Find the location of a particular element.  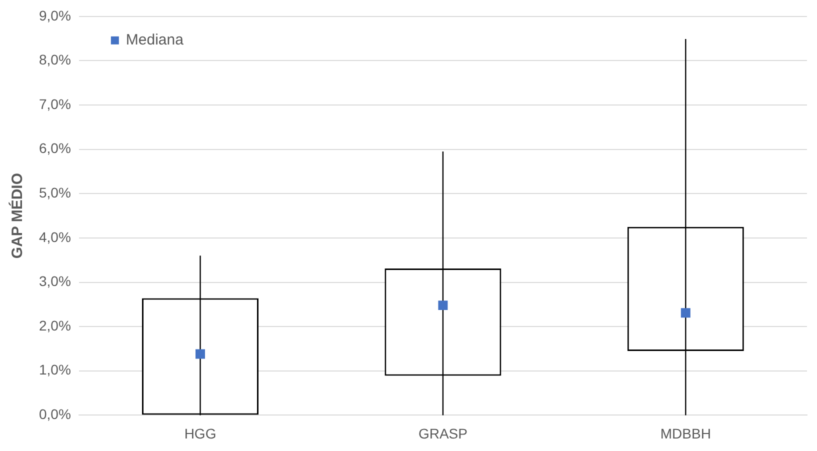

x-tick-label: HGG is located at coordinates (200, 433).